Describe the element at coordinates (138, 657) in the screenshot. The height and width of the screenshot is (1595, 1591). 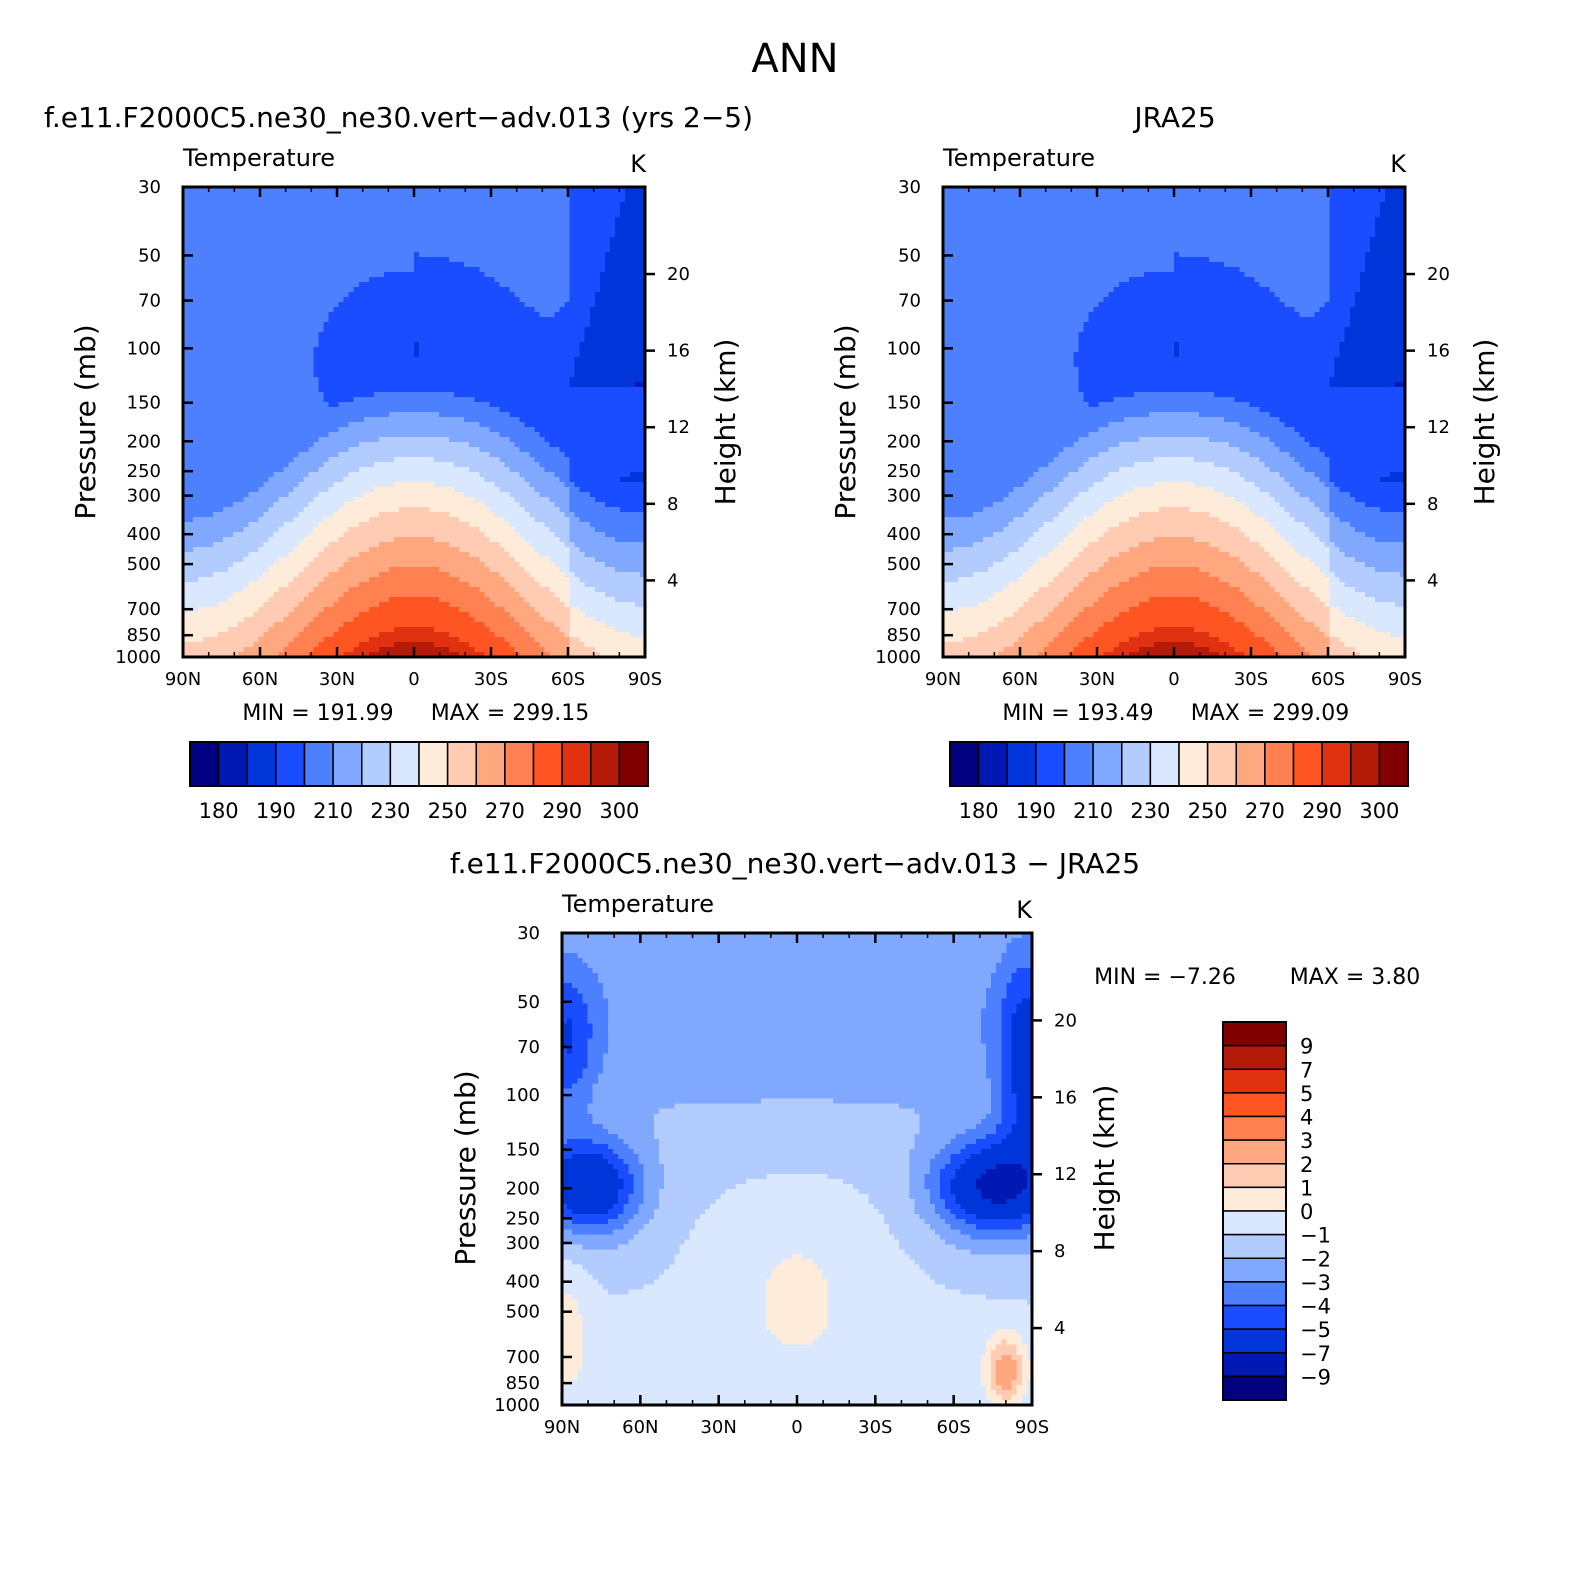
I see `y-tick-label: 1000` at that location.